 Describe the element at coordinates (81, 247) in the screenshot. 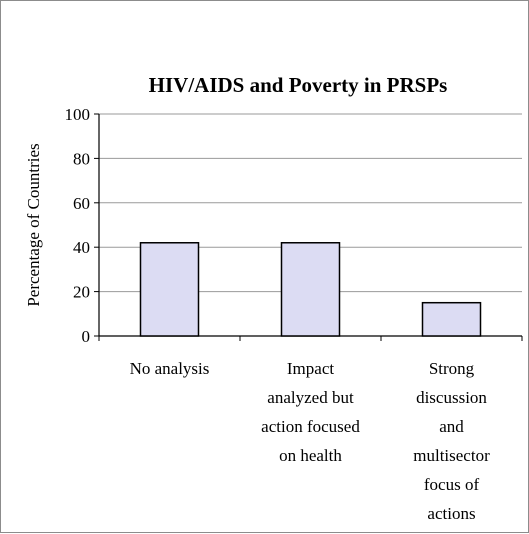

I see `y-tick-label: 40` at that location.